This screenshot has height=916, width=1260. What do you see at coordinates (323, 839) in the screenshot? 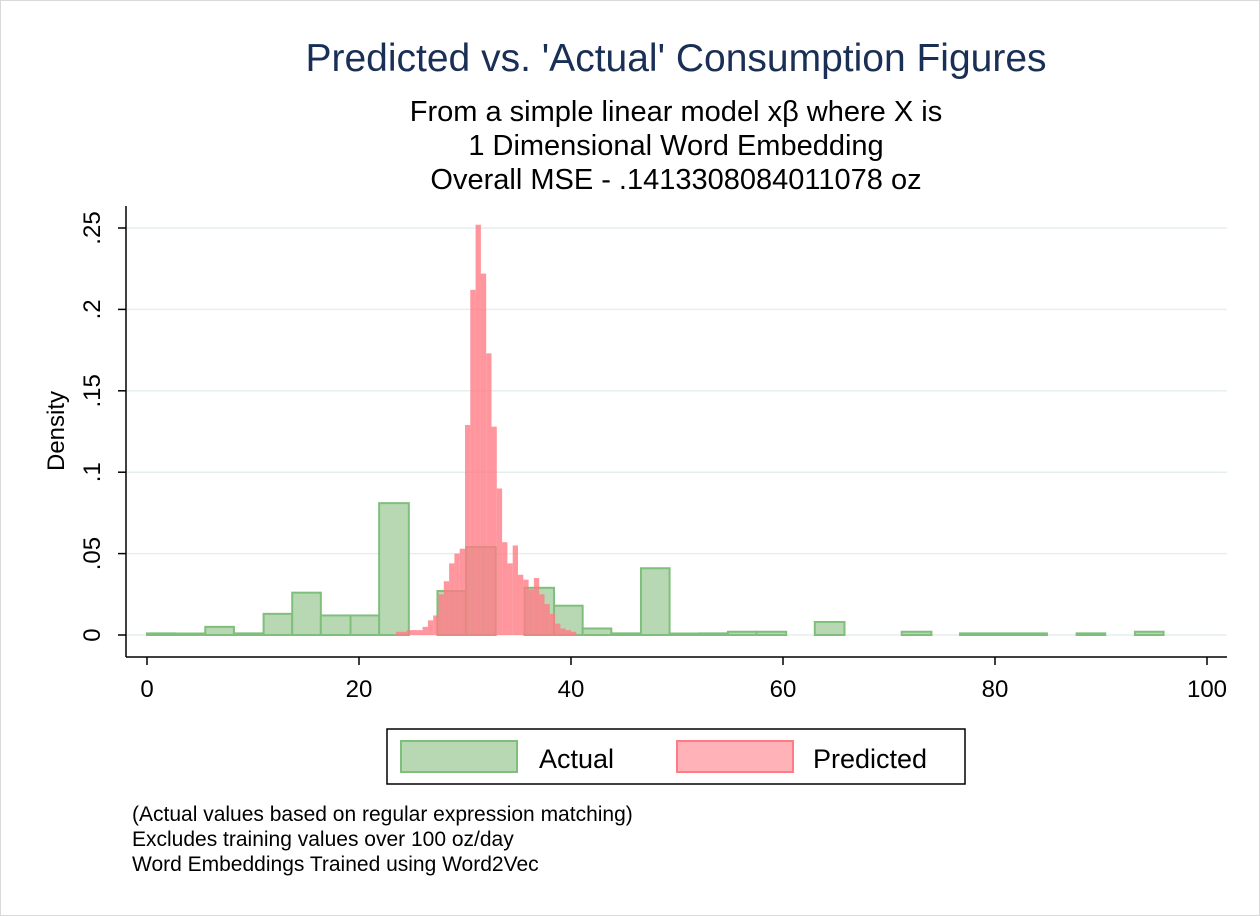
I see `footnote-2: Excludes training values over 100 oz/day` at bounding box center [323, 839].